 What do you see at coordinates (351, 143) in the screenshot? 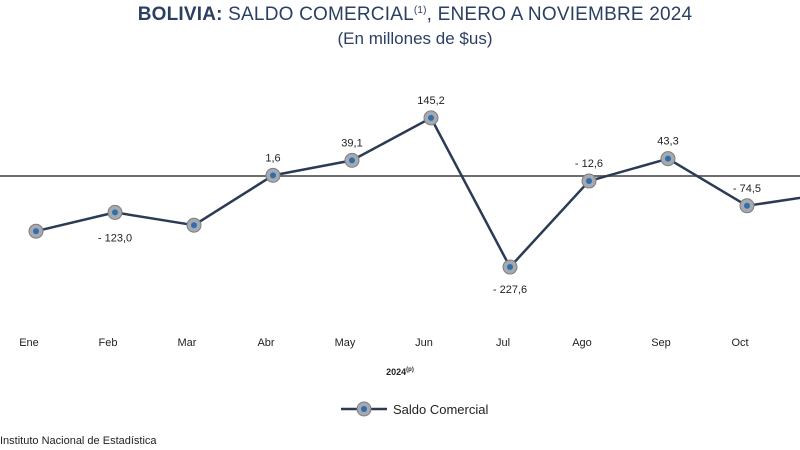
I see `data-label: 39,1` at bounding box center [351, 143].